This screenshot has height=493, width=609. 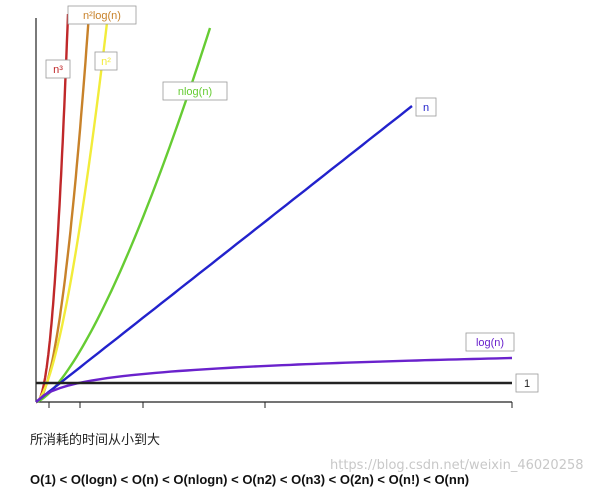 I want to click on series-label: n, so click(x=426, y=108).